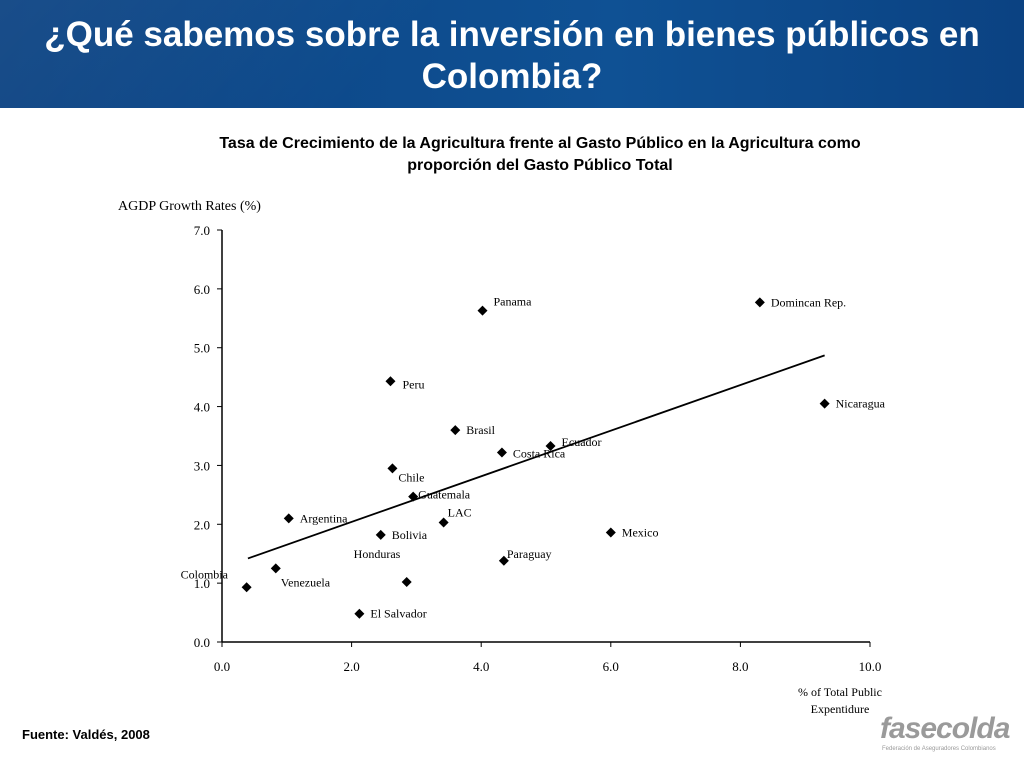  Describe the element at coordinates (202, 524) in the screenshot. I see `y-tick-label: 2.0` at that location.